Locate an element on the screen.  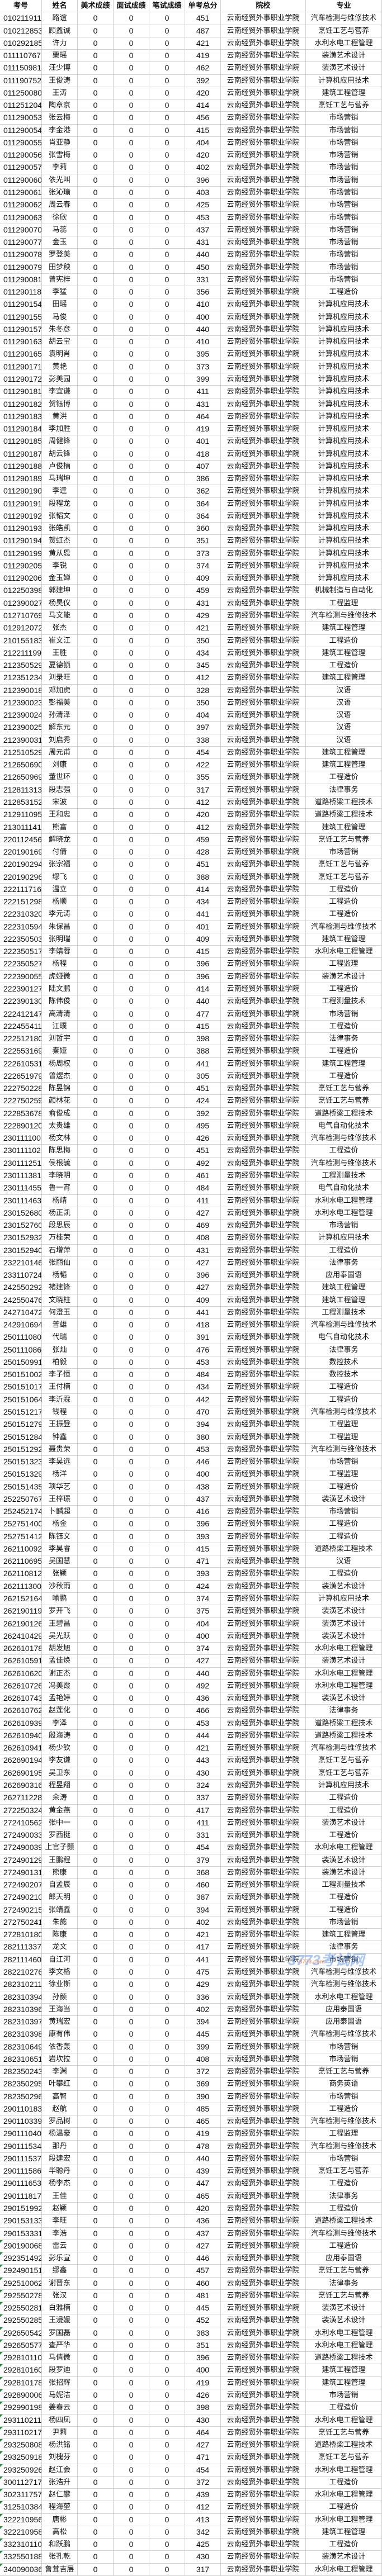
cell-major: 市场营销 is located at coordinates (344, 267).